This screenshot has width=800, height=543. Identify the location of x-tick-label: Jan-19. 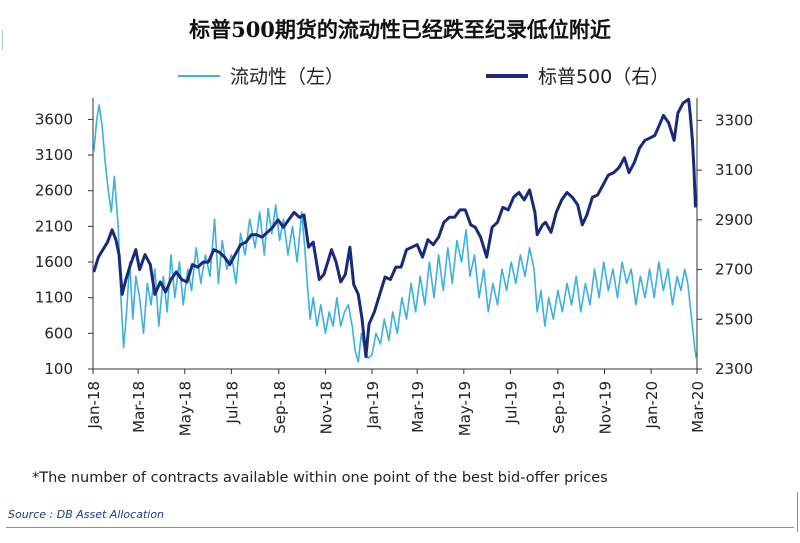
(373, 405).